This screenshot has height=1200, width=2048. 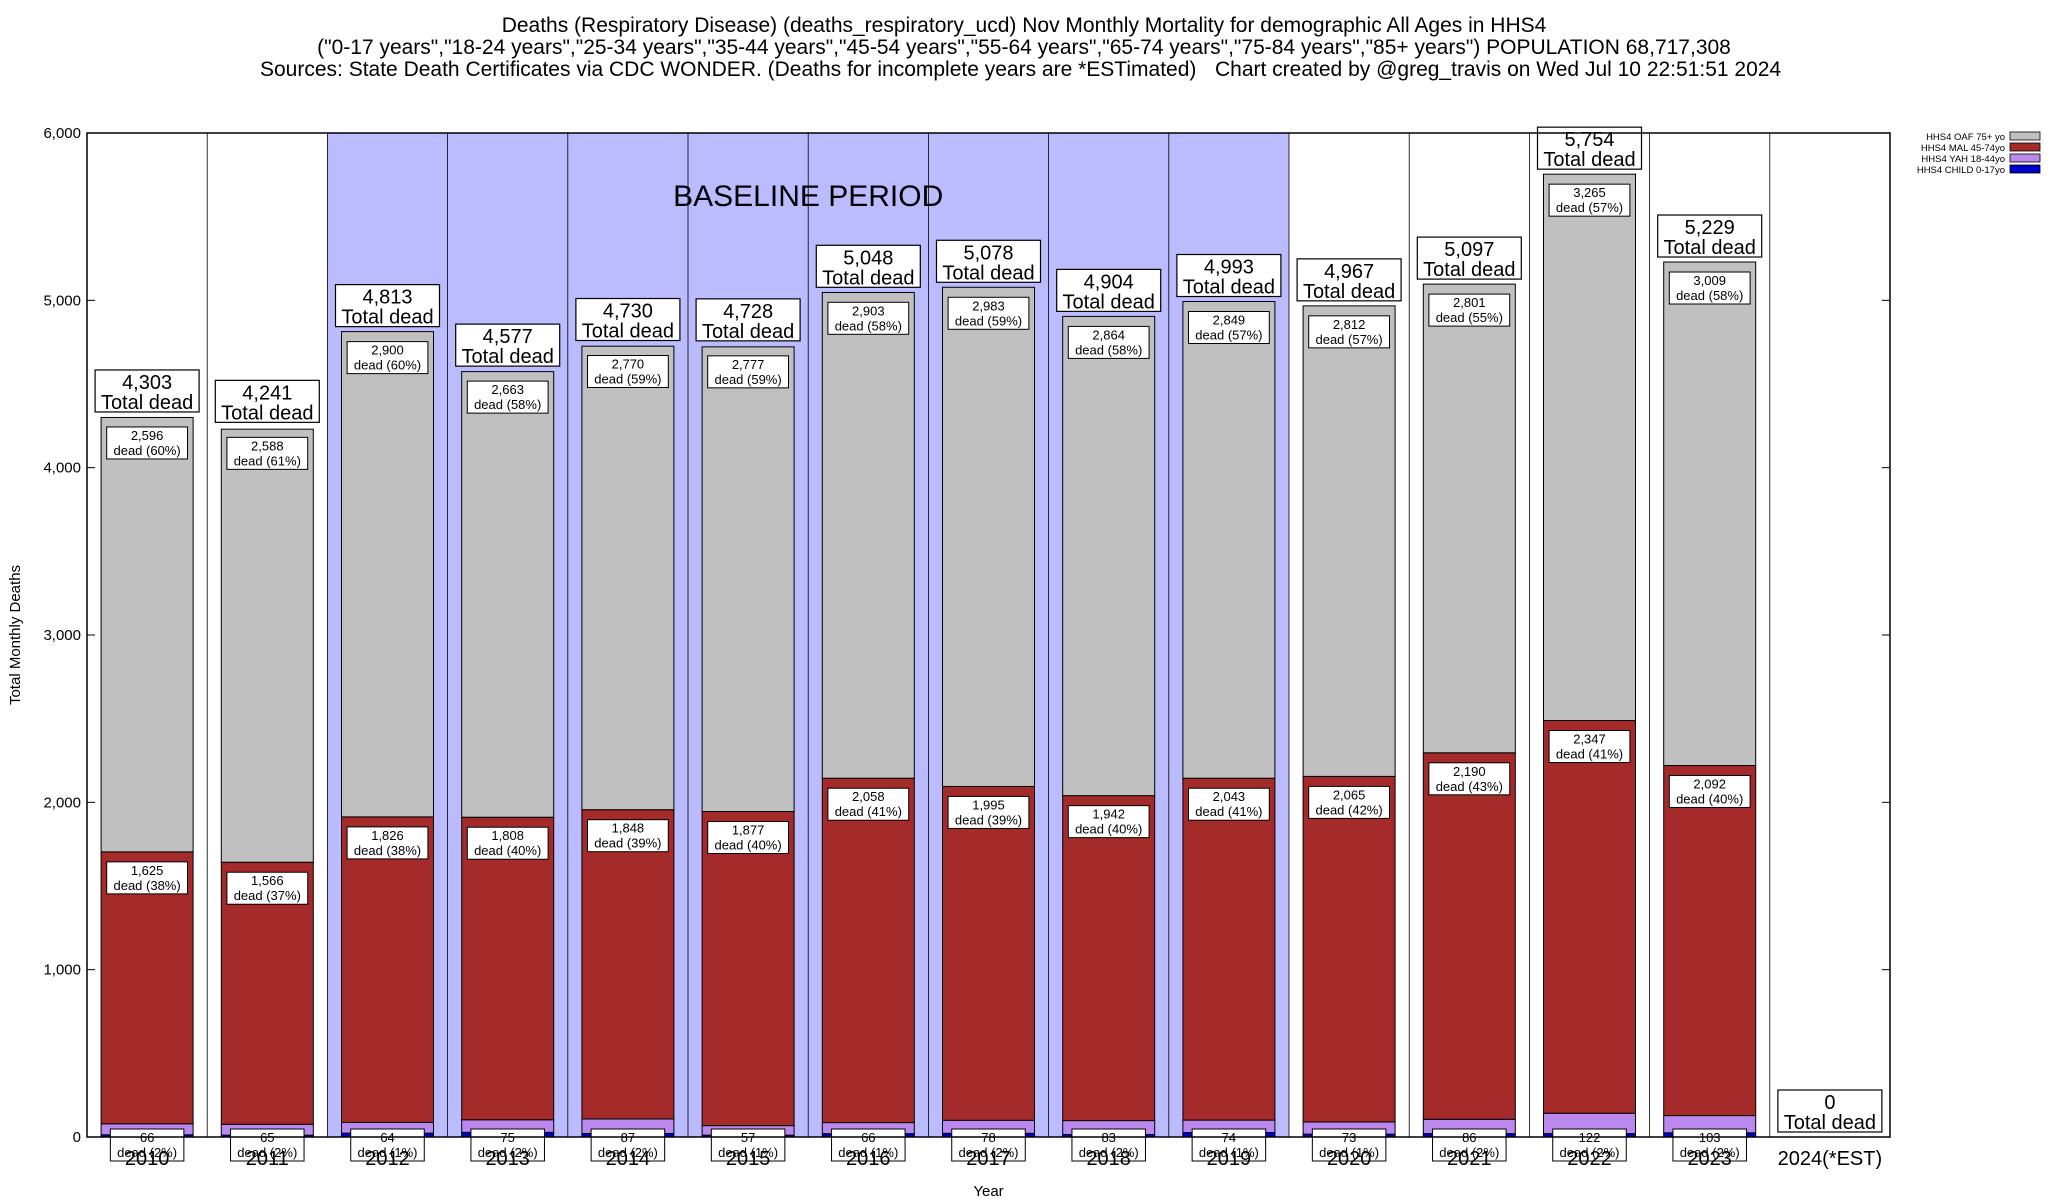 I want to click on total-label-value: 4,904, so click(x=1109, y=282).